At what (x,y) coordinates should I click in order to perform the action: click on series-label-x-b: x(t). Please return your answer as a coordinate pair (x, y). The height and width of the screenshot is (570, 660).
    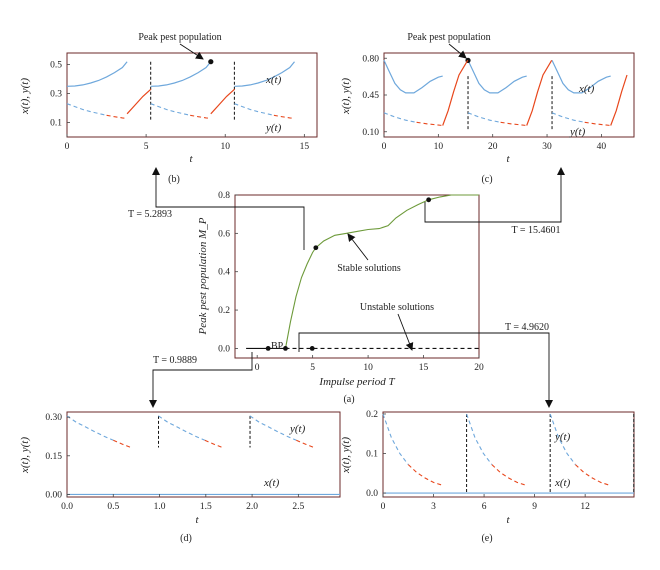
    Looking at the image, I should click on (273, 80).